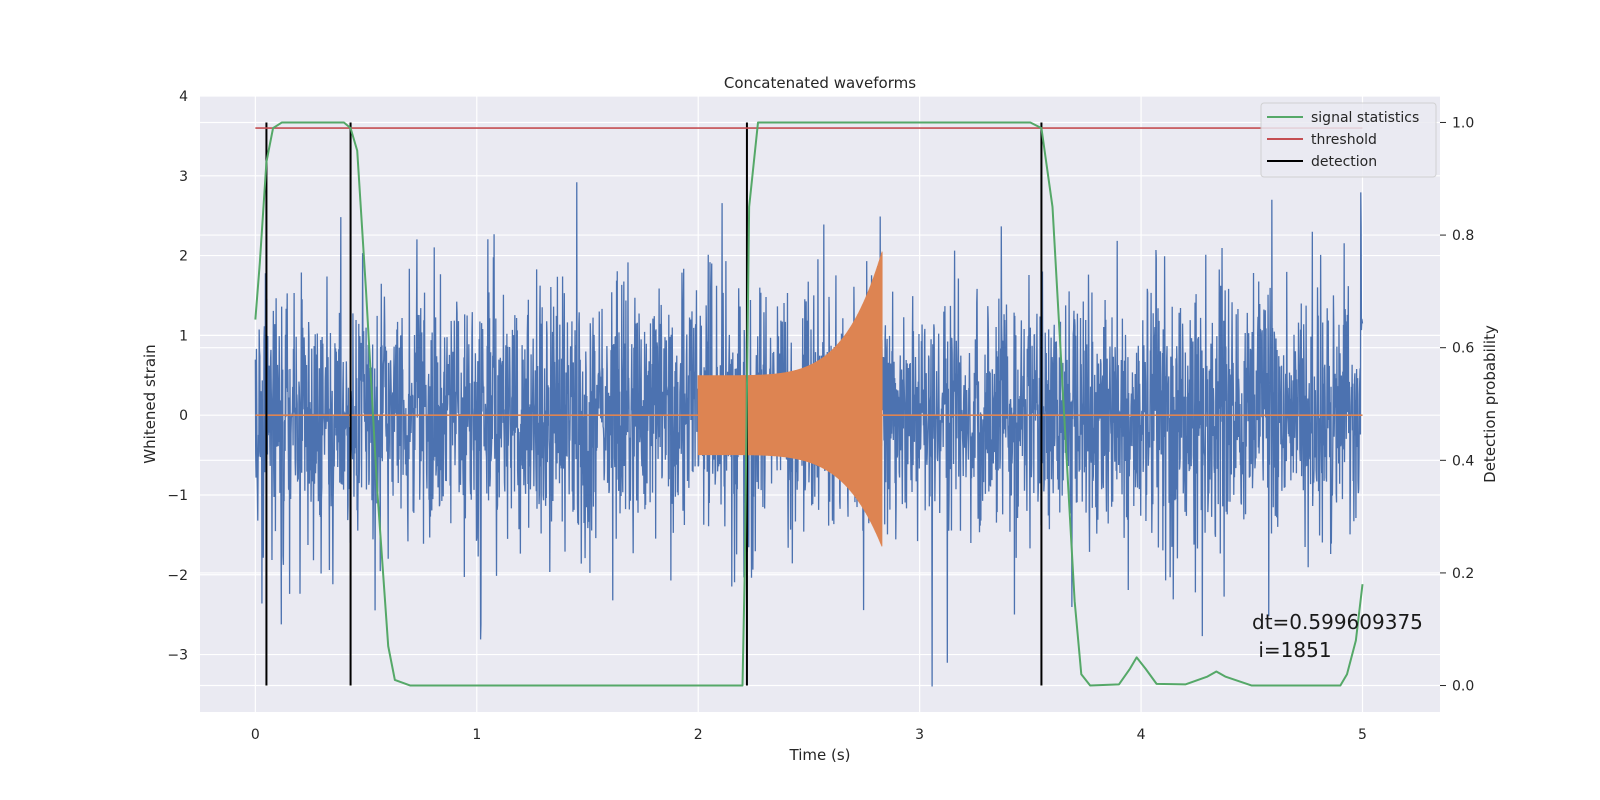 Image resolution: width=1600 pixels, height=800 pixels. Describe the element at coordinates (790, 399) in the screenshot. I see `signal-chirp` at that location.